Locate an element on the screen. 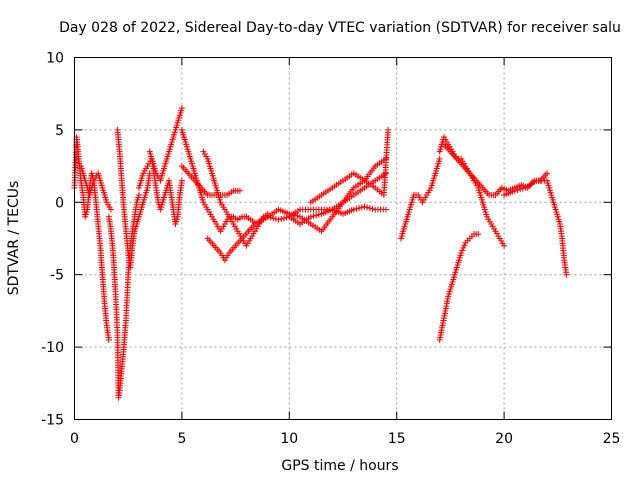 This screenshot has height=480, width=640. data-point-t8 is located at coordinates (239, 190).